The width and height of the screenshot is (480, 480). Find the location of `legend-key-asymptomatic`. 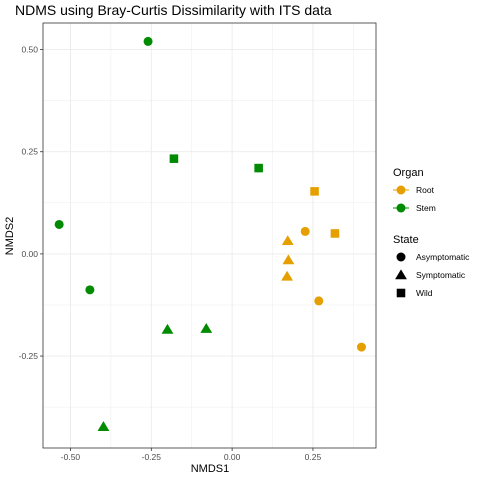

legend-key-asymptomatic is located at coordinates (401, 257).